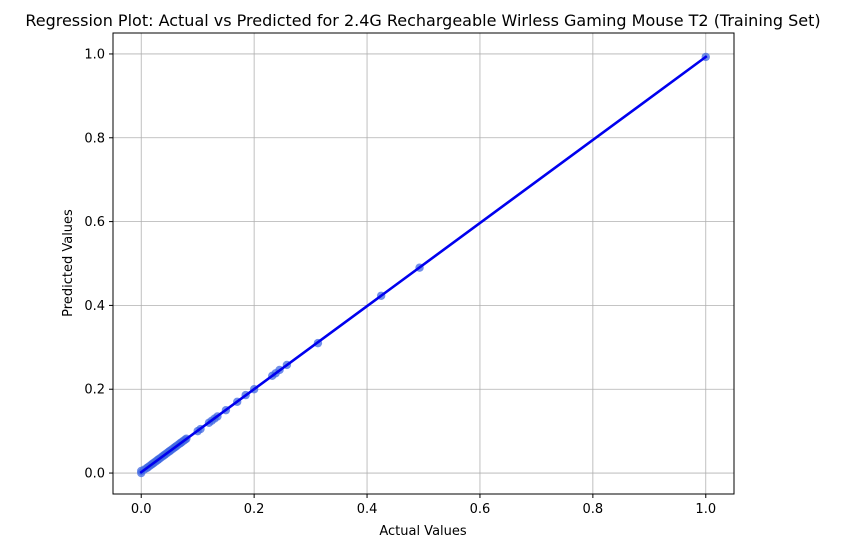 The image size is (846, 547). I want to click on y-tick-label: 0.4, so click(94, 306).